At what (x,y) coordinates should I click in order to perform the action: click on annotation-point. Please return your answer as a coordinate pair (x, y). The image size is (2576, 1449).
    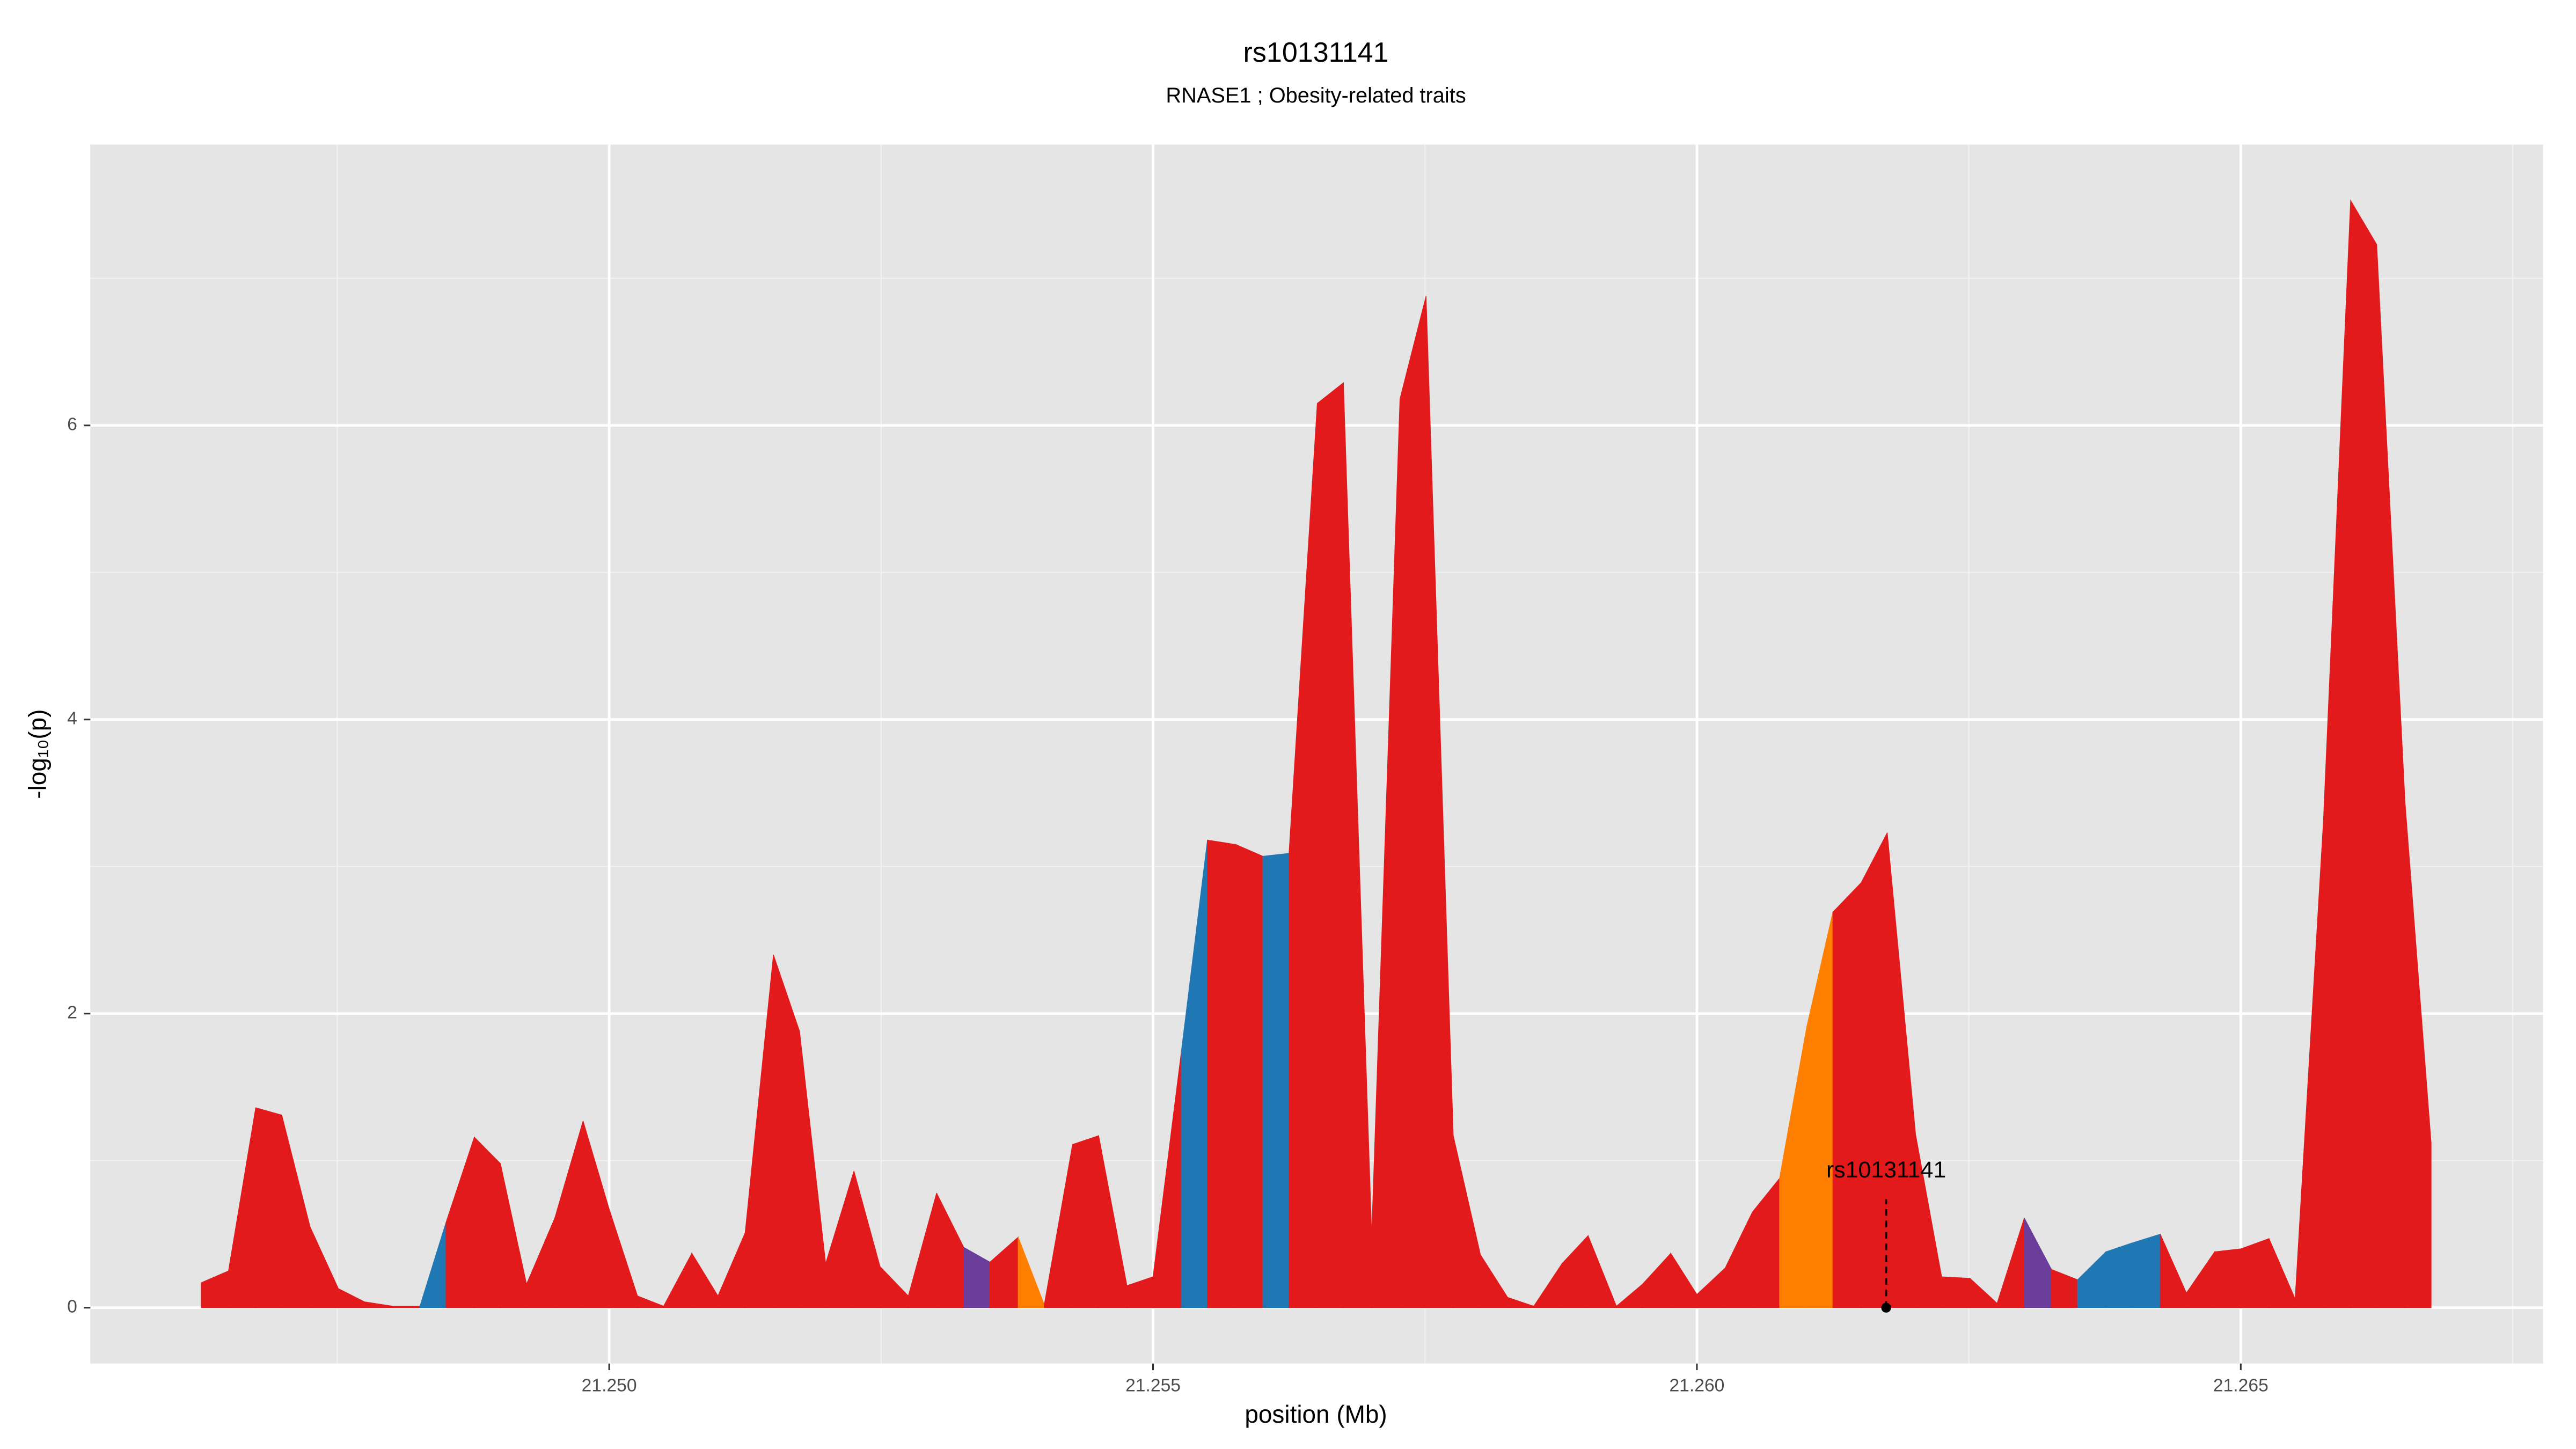
    Looking at the image, I should click on (1886, 1307).